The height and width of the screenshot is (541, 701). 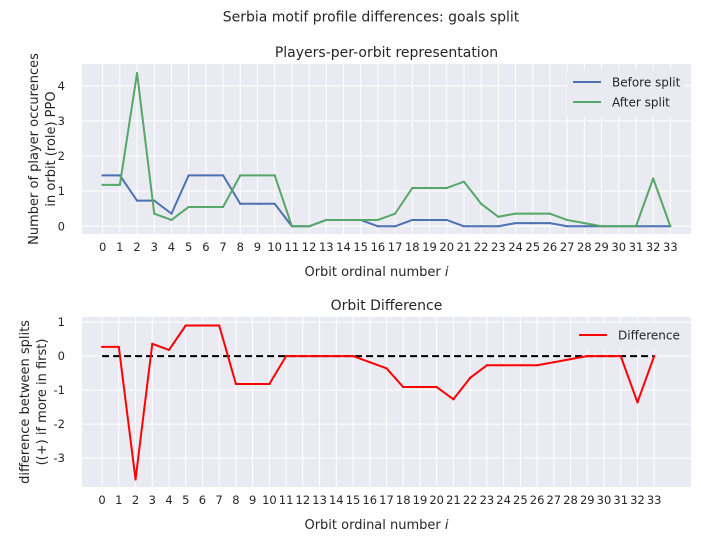 I want to click on x-tick-label: 15, so click(x=353, y=500).